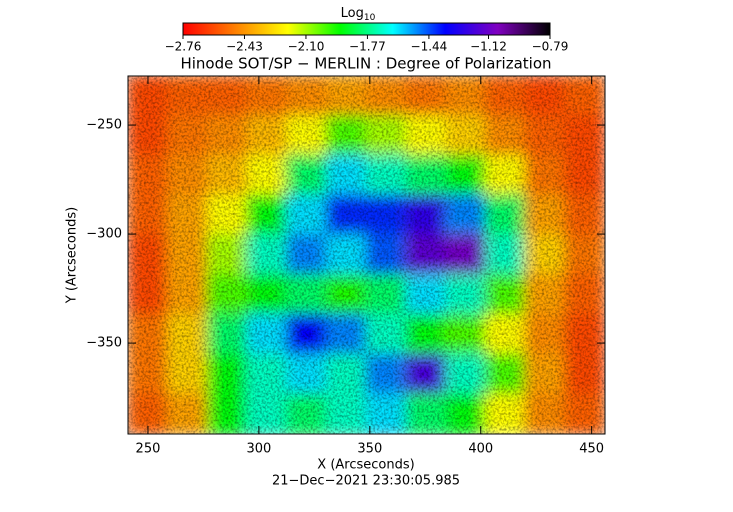 The height and width of the screenshot is (512, 733). I want to click on colorbar-tick-label: −1.44, so click(429, 47).